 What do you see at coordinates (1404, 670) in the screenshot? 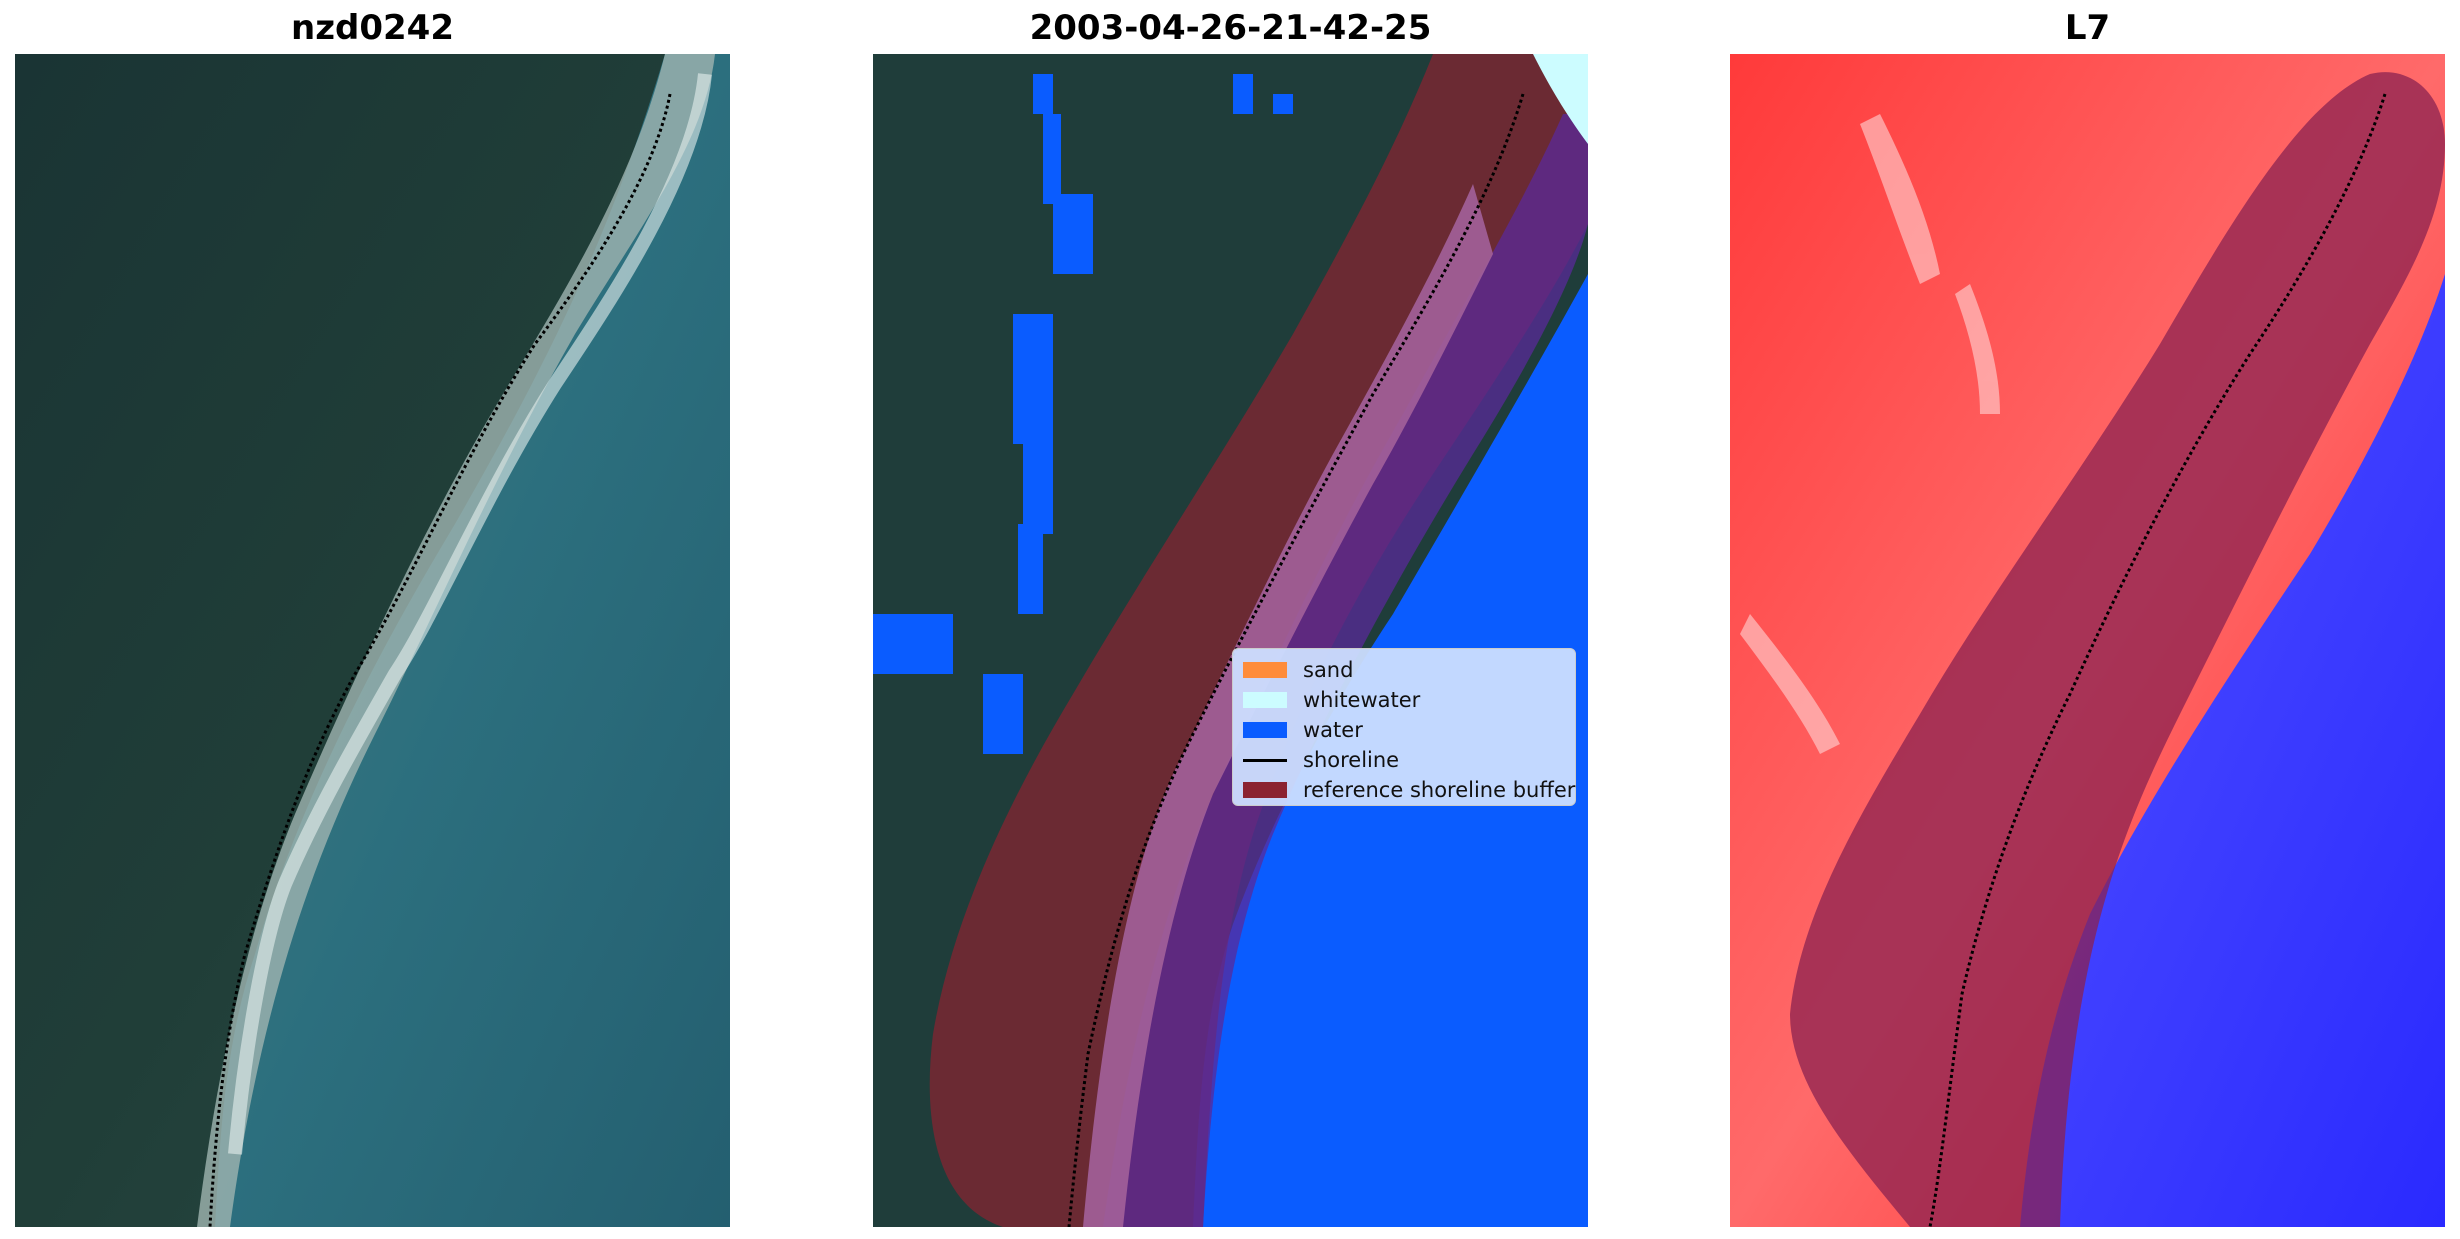
I see `legend-item-sand: sand` at bounding box center [1404, 670].